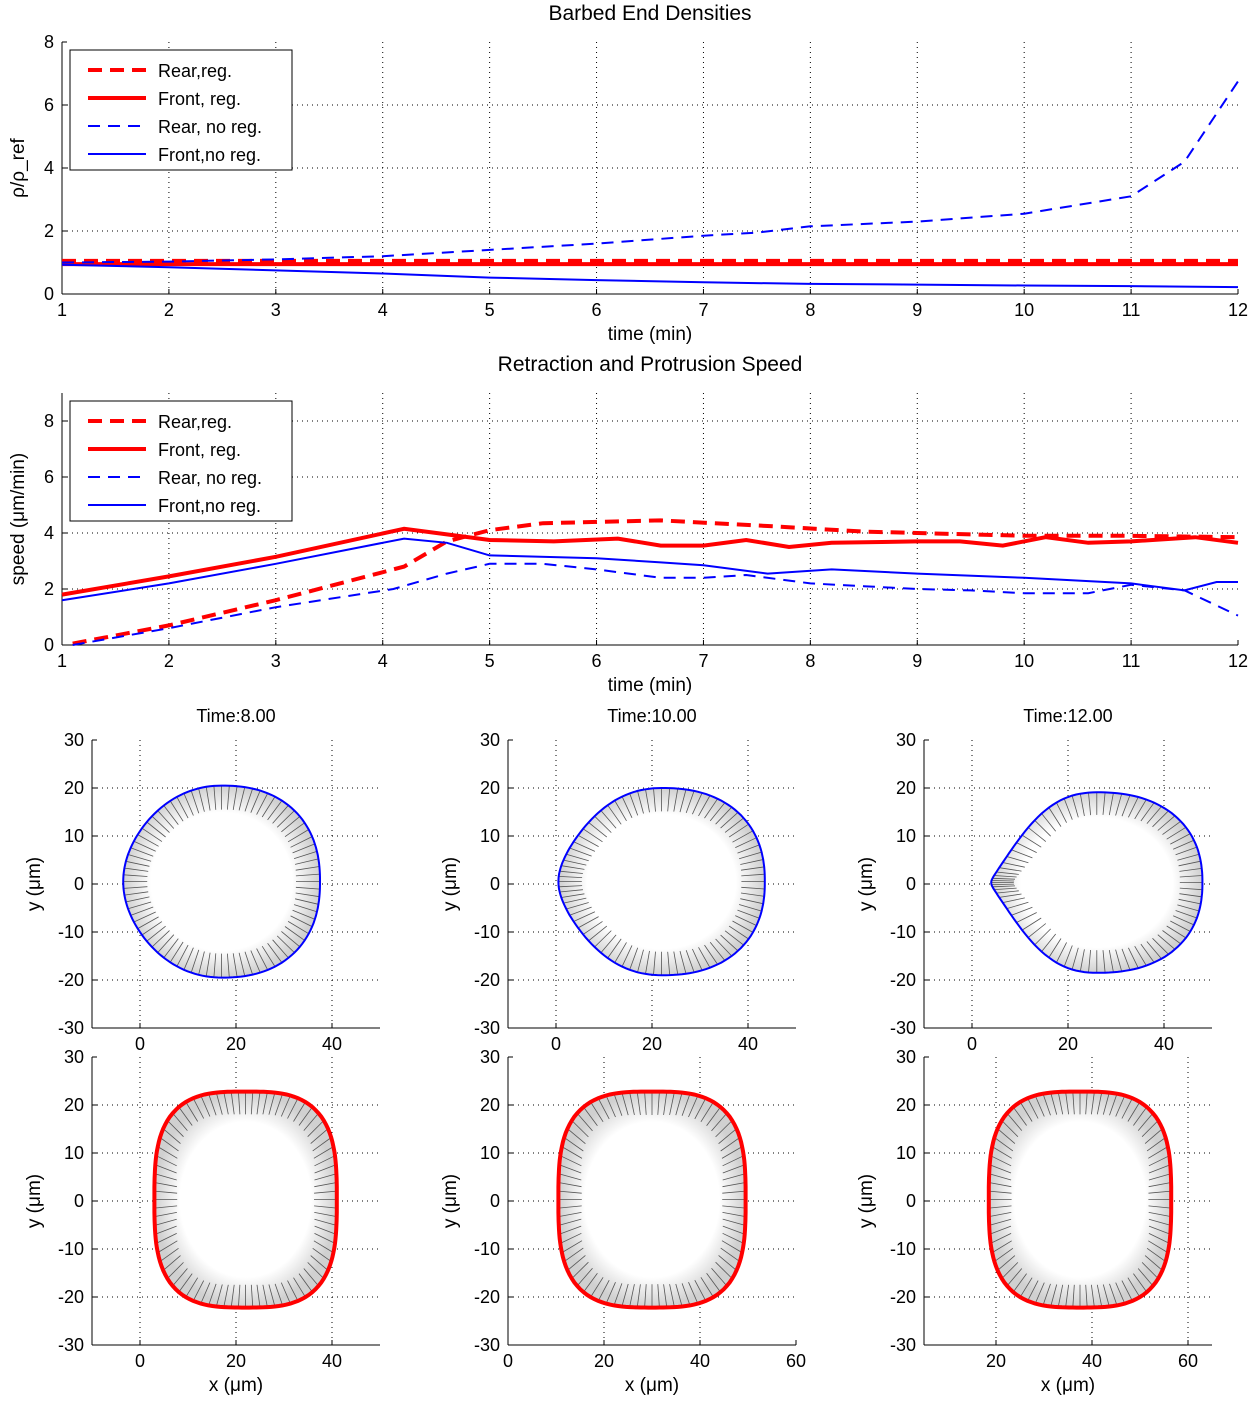  What do you see at coordinates (140, 1044) in the screenshot?
I see `x-tick-label: 0` at bounding box center [140, 1044].